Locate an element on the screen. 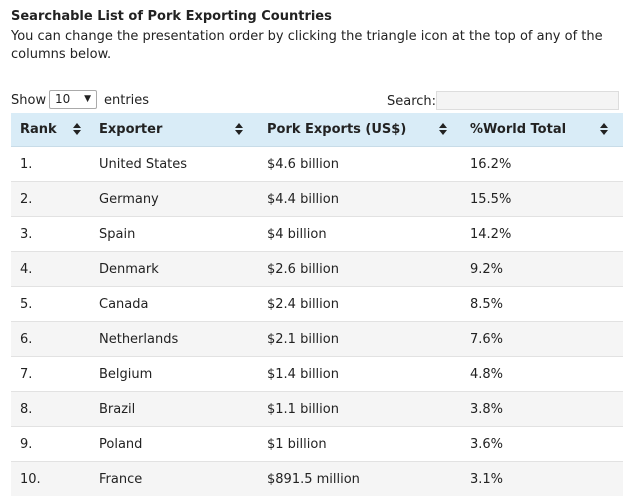  cell-rank: 6. is located at coordinates (50, 339).